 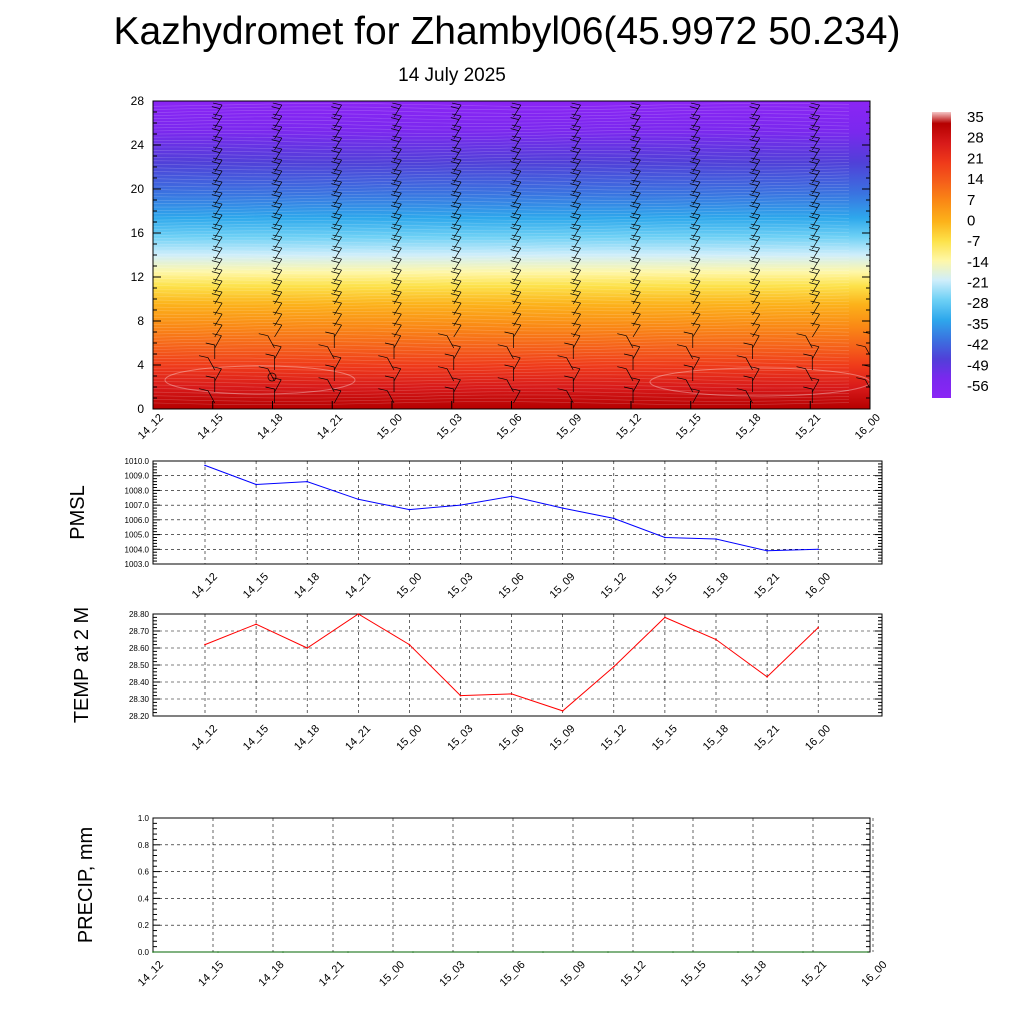 What do you see at coordinates (205, 738) in the screenshot?
I see `x-tick-label: 14_12` at bounding box center [205, 738].